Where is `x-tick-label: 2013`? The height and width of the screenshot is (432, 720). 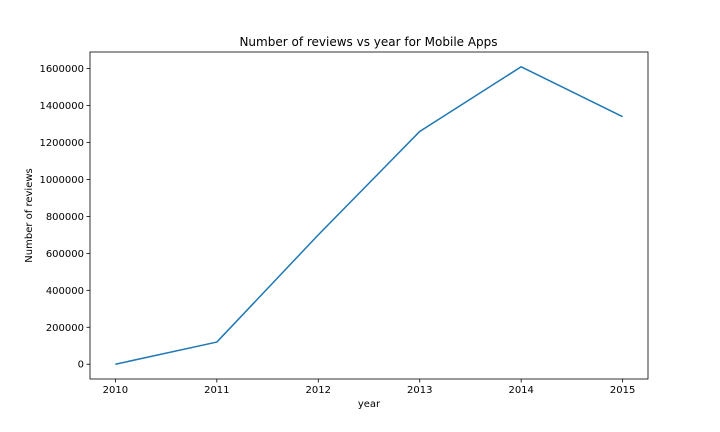 x-tick-label: 2013 is located at coordinates (419, 390).